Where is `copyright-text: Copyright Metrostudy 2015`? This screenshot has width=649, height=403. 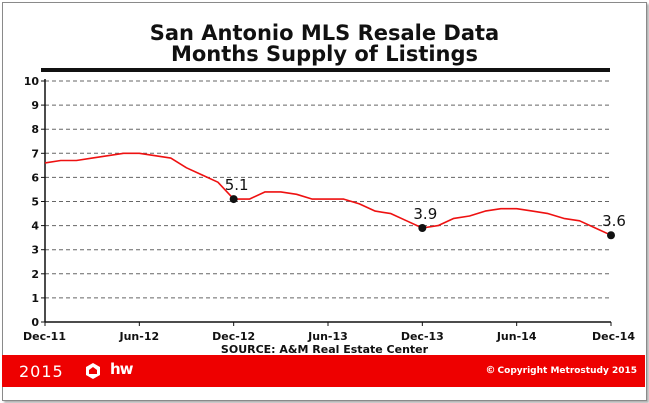 copyright-text: Copyright Metrostudy 2015 is located at coordinates (567, 371).